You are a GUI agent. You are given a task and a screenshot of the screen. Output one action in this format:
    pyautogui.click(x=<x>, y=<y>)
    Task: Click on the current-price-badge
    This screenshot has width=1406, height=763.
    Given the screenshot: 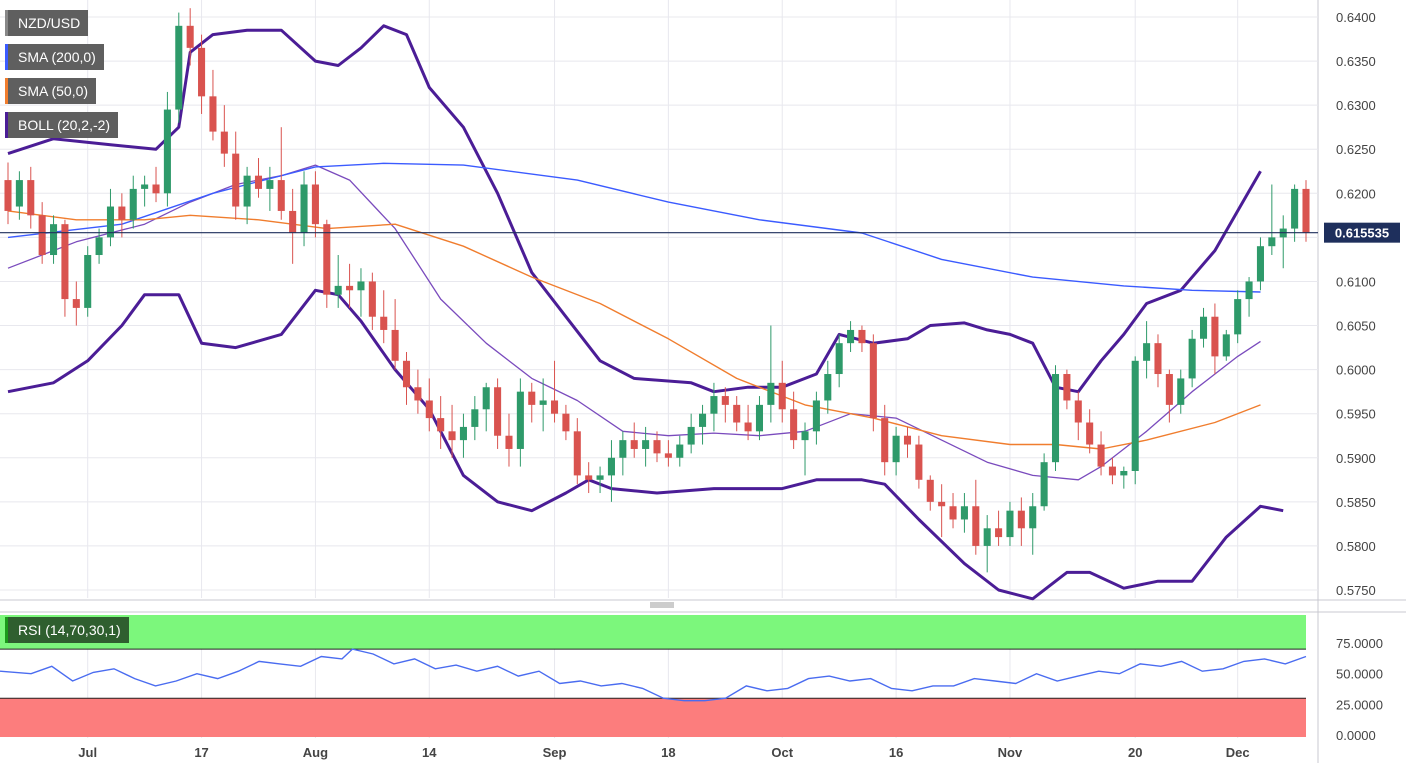 What is the action you would take?
    pyautogui.click(x=1362, y=232)
    